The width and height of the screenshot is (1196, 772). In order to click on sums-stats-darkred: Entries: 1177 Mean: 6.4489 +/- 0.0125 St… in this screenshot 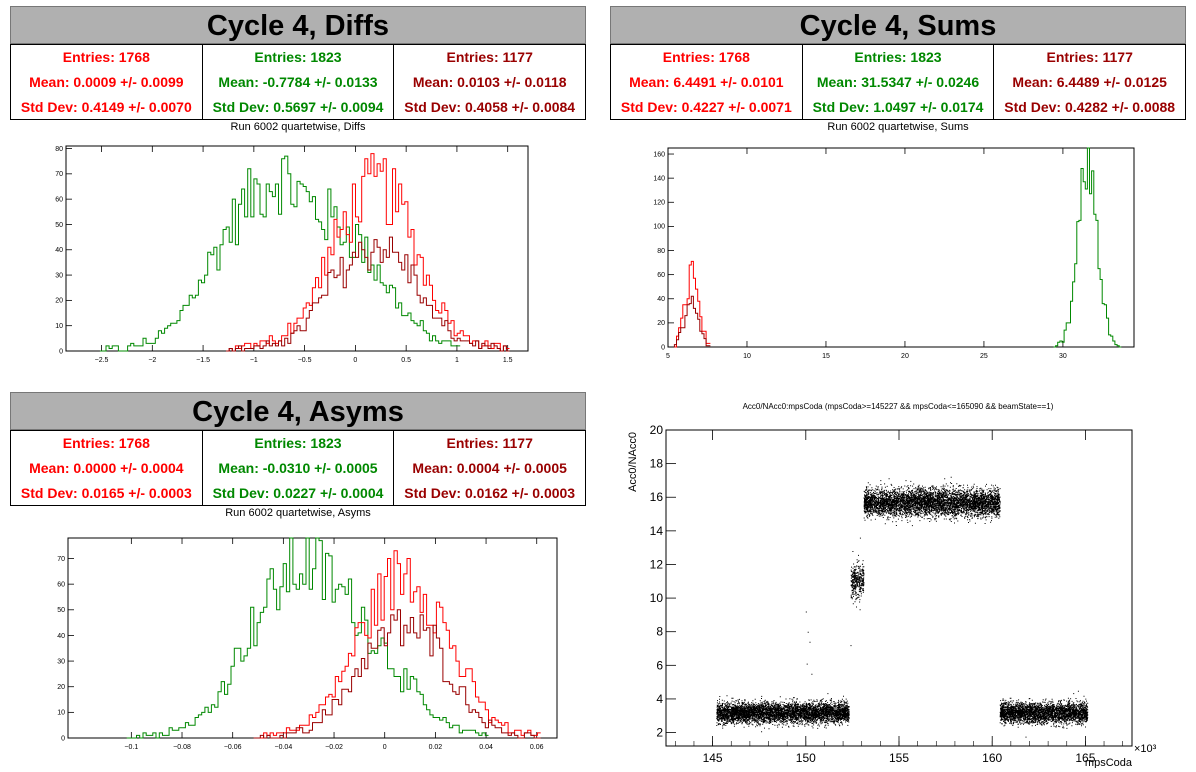, I will do `click(1089, 82)`.